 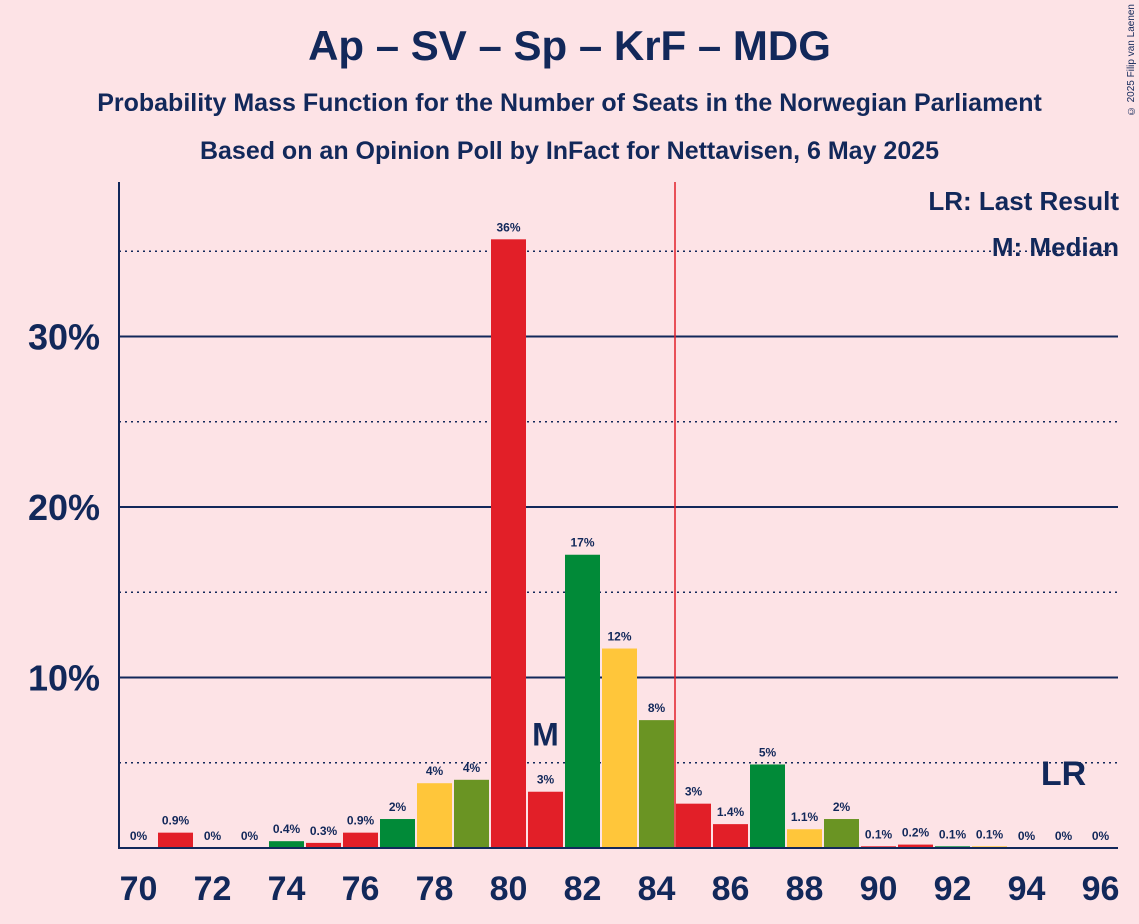 I want to click on data-label: 0.2%, so click(x=916, y=833).